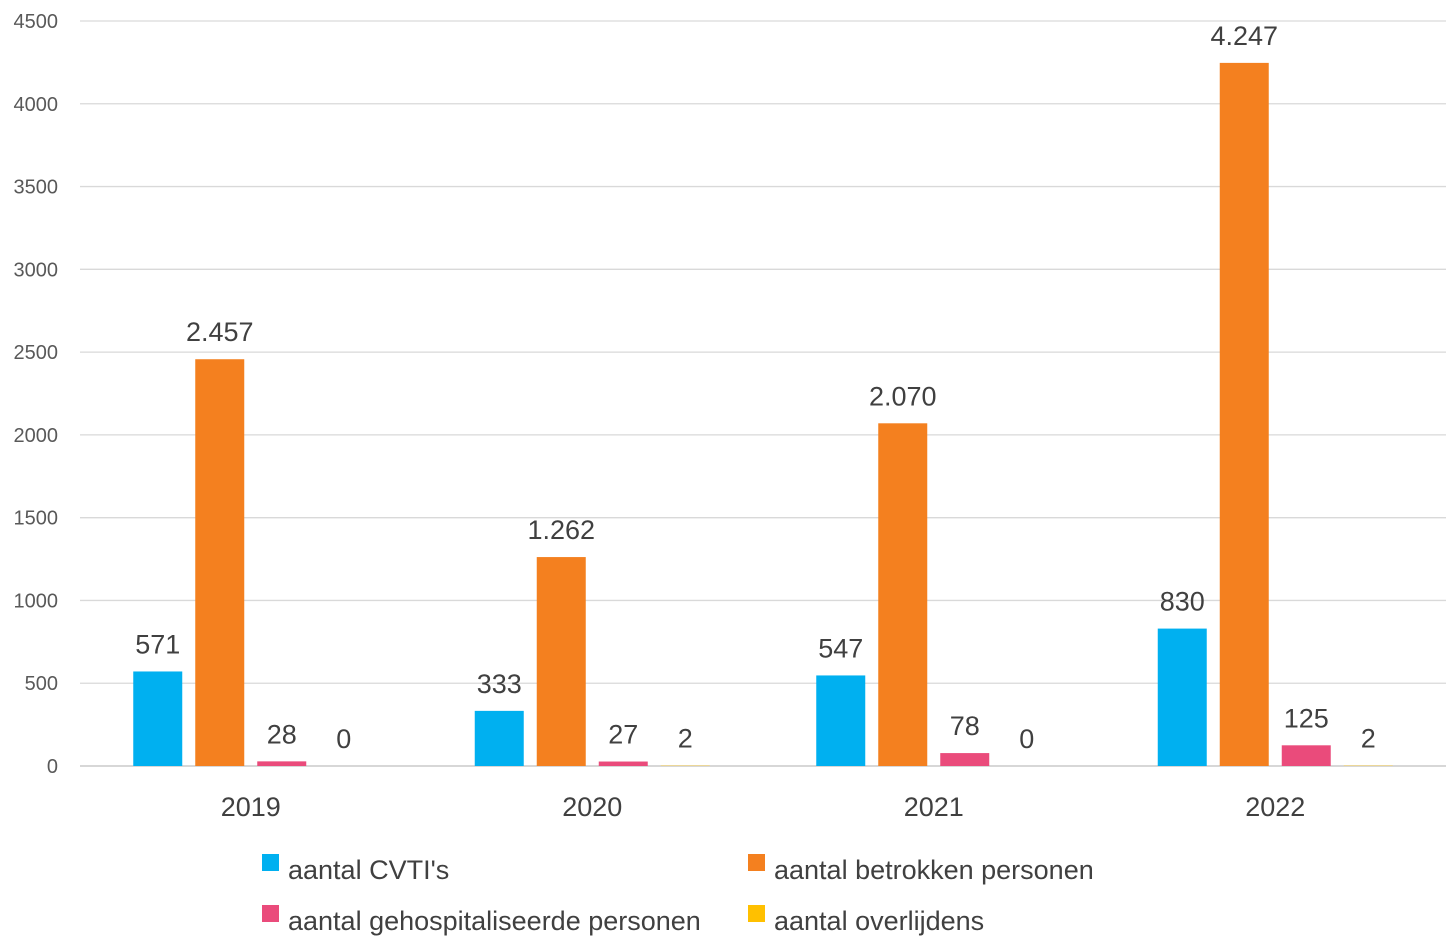 The height and width of the screenshot is (942, 1446). Describe the element at coordinates (36, 105) in the screenshot. I see `y-tick-label: 4000` at that location.